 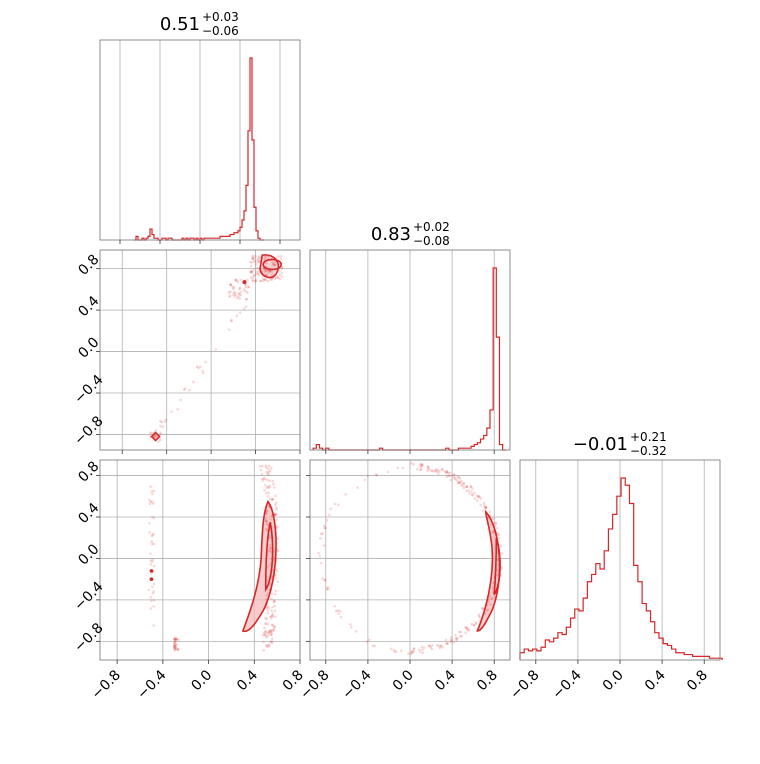 What do you see at coordinates (269, 266) in the screenshot?
I see `contour-outer-2v1` at bounding box center [269, 266].